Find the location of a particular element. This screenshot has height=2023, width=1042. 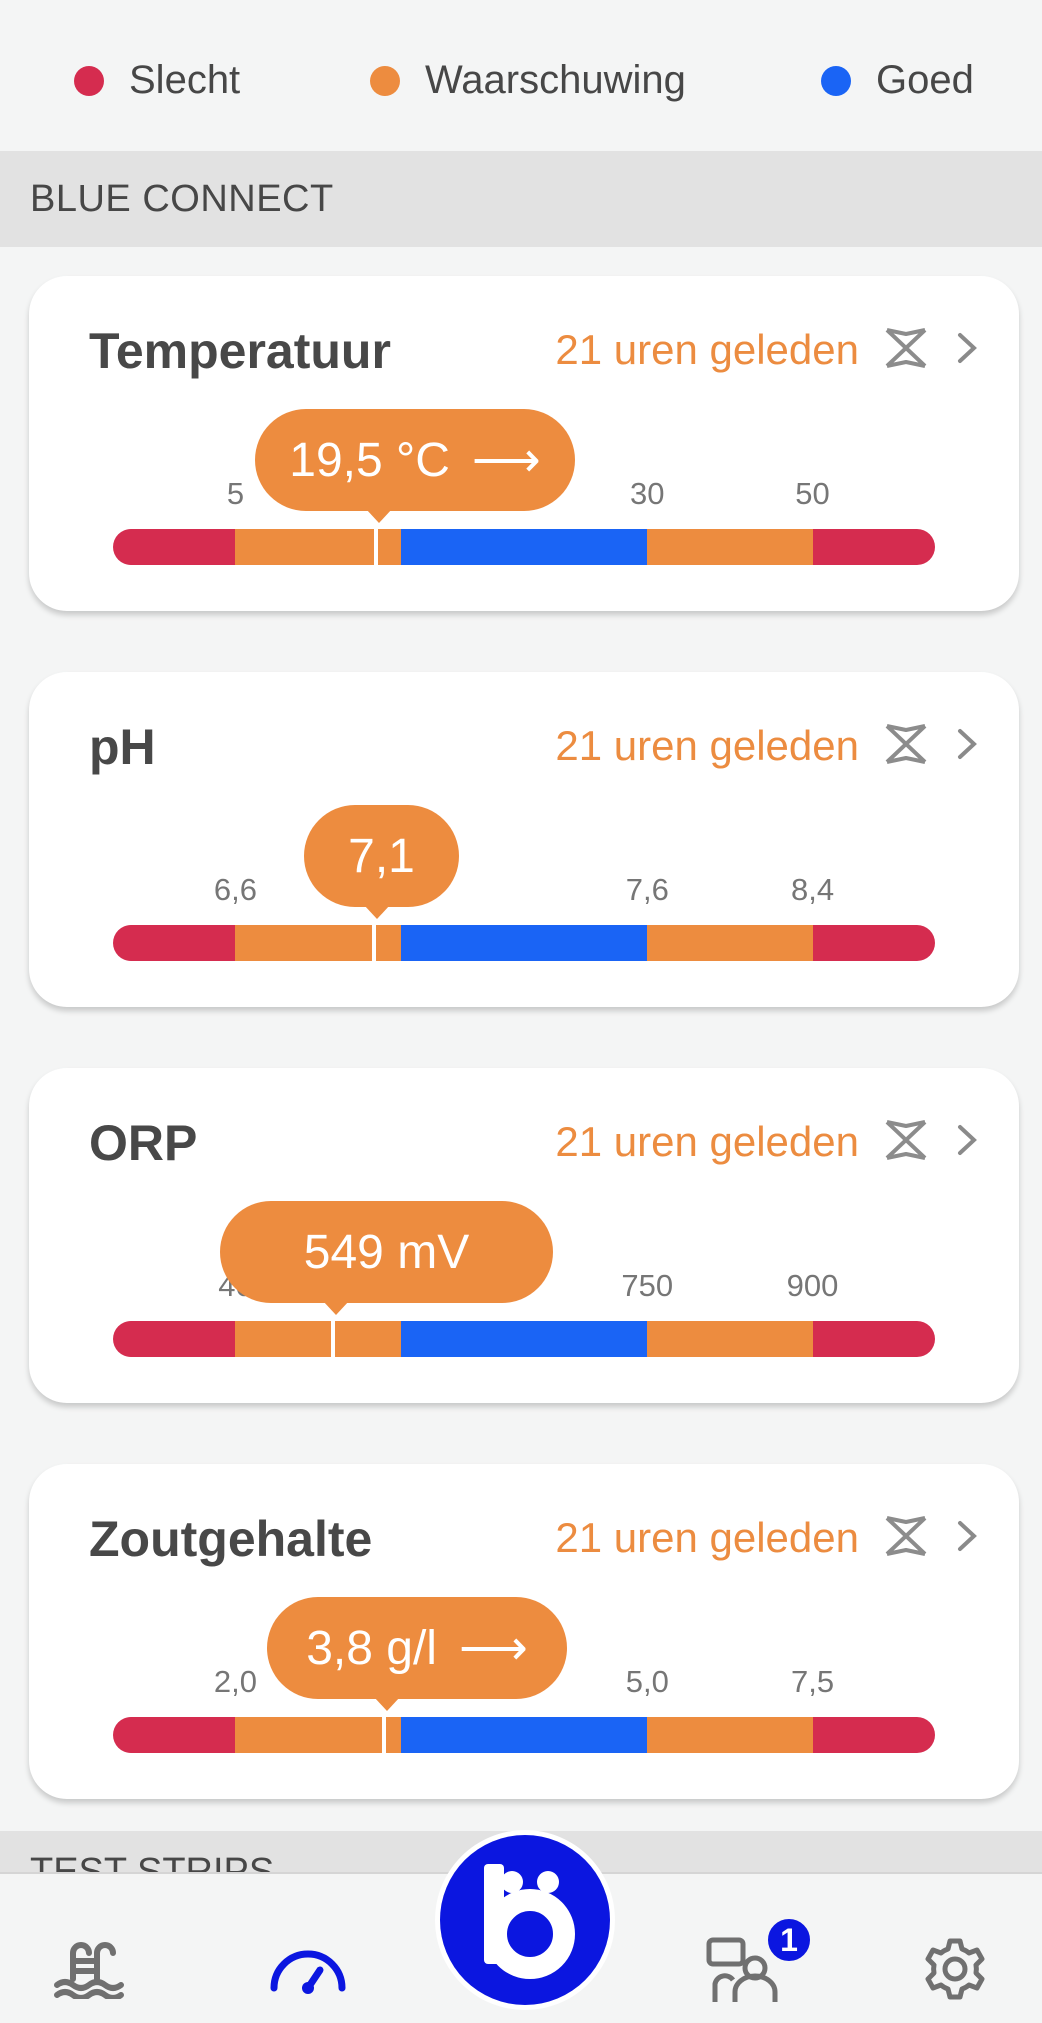

scale-tick: 7,5 is located at coordinates (812, 1681).